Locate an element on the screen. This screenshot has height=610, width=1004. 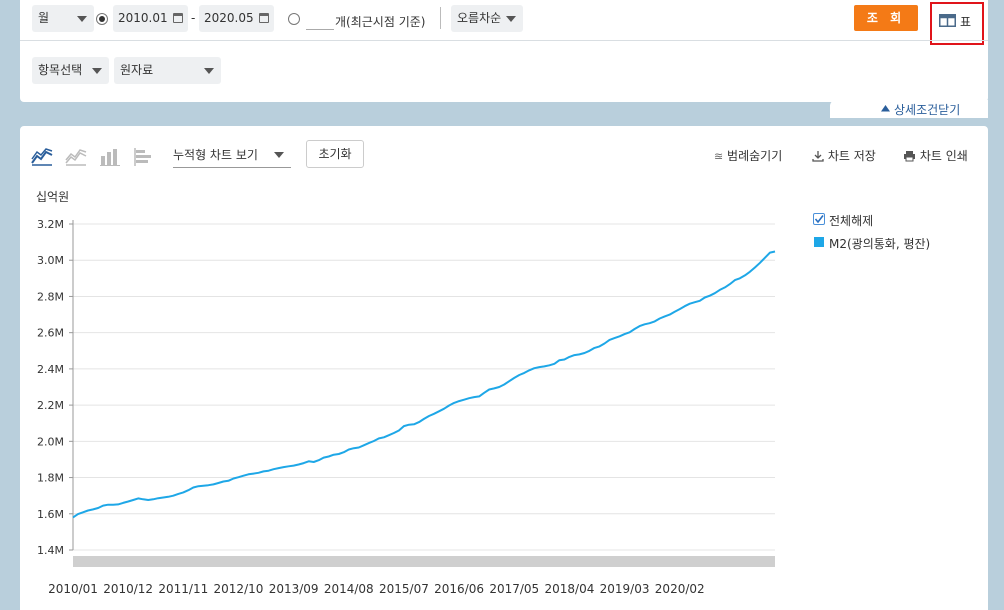
x-tick-label: 2017/05 is located at coordinates (514, 589).